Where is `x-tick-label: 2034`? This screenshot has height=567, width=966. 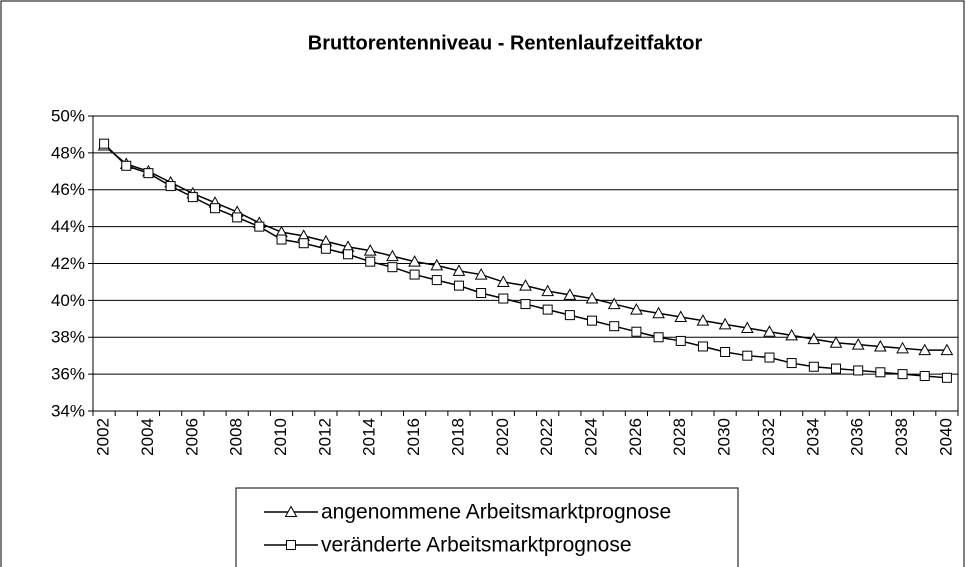
x-tick-label: 2034 is located at coordinates (812, 437).